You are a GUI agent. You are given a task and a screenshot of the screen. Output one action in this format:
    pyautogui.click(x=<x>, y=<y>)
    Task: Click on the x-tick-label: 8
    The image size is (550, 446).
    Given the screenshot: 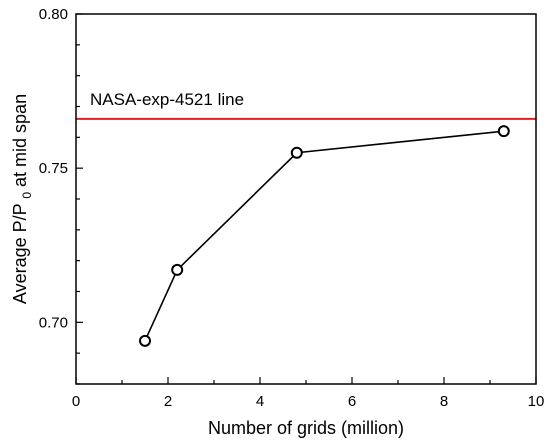 What is the action you would take?
    pyautogui.click(x=444, y=401)
    